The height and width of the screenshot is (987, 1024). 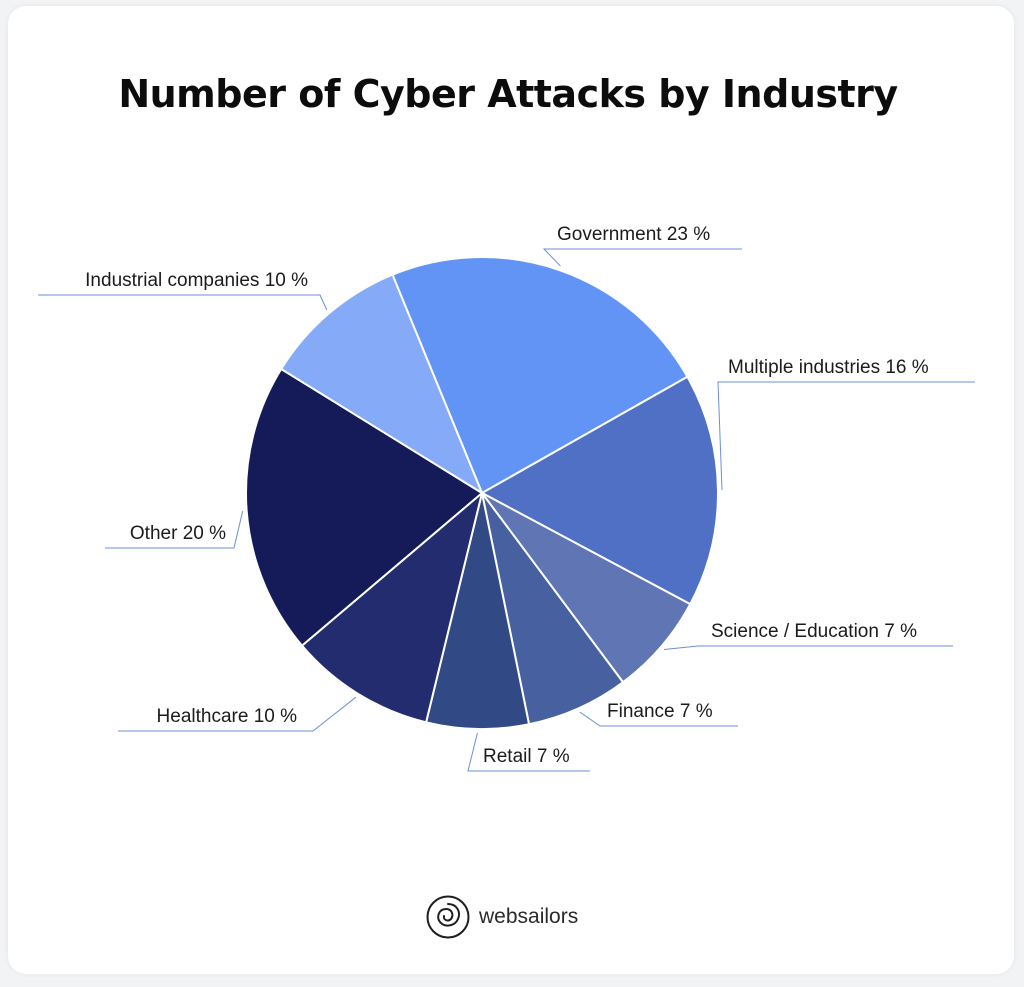 I want to click on pie-slice-multiple-industries, so click(x=600, y=490).